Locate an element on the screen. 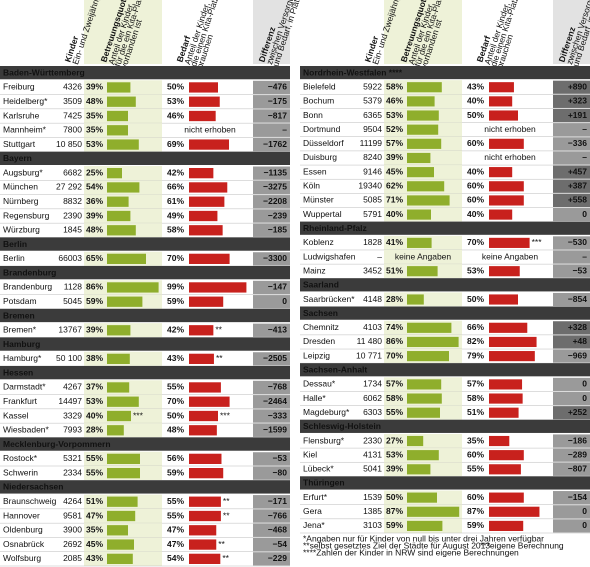 Image resolution: width=590 pixels, height=567 pixels. kinder-count: 1734 is located at coordinates (372, 384).